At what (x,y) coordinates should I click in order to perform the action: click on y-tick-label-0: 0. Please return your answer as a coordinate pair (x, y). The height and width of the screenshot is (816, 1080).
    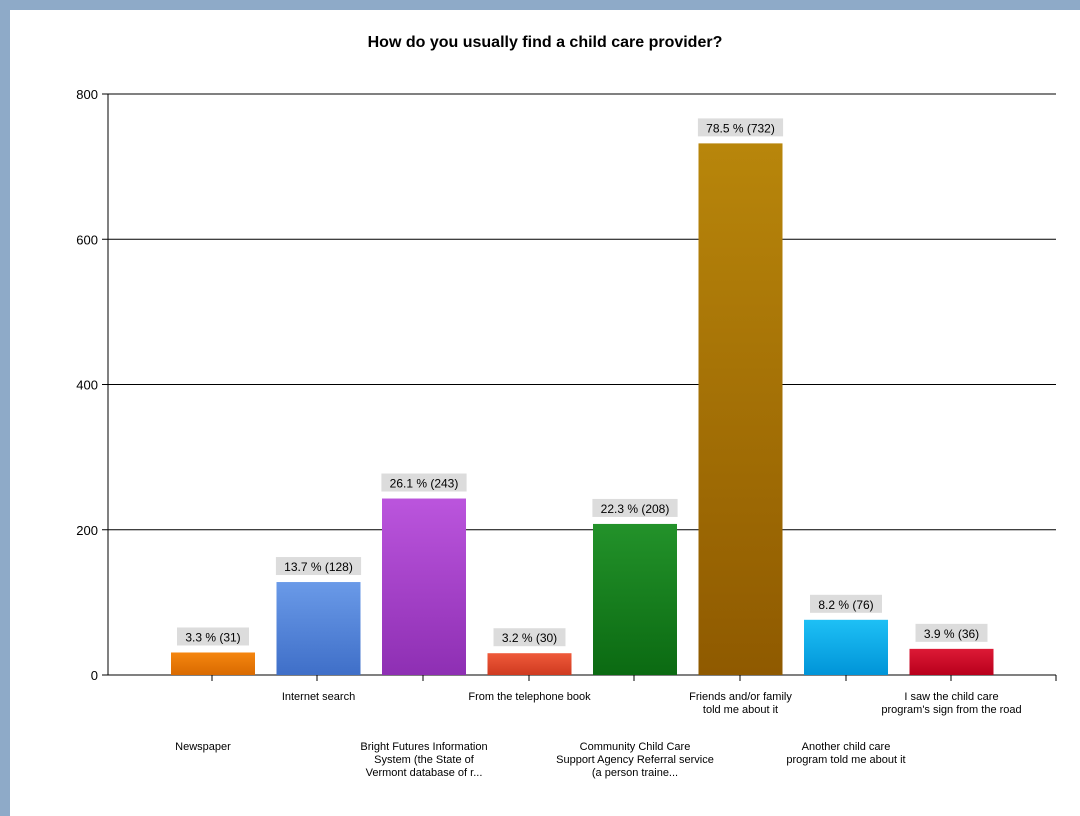
    Looking at the image, I should click on (94, 675).